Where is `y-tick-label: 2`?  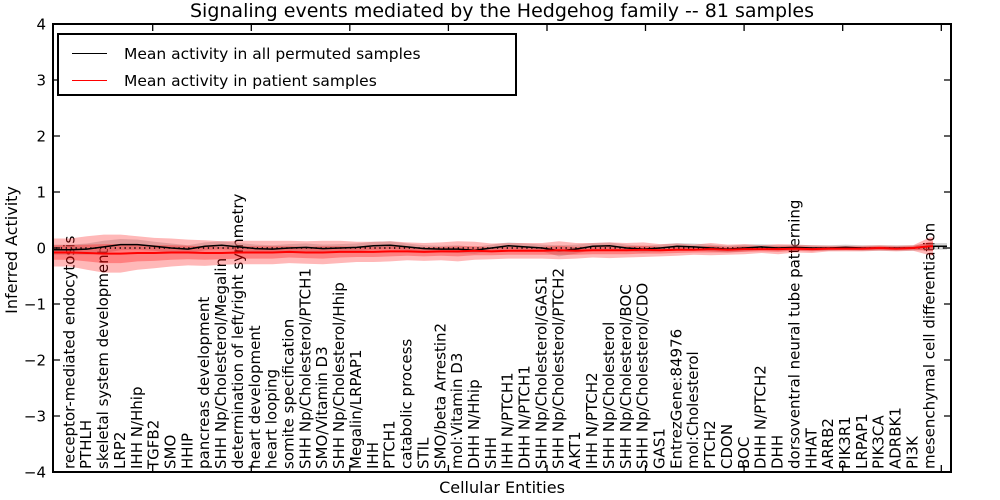
y-tick-label: 2 is located at coordinates (41, 137).